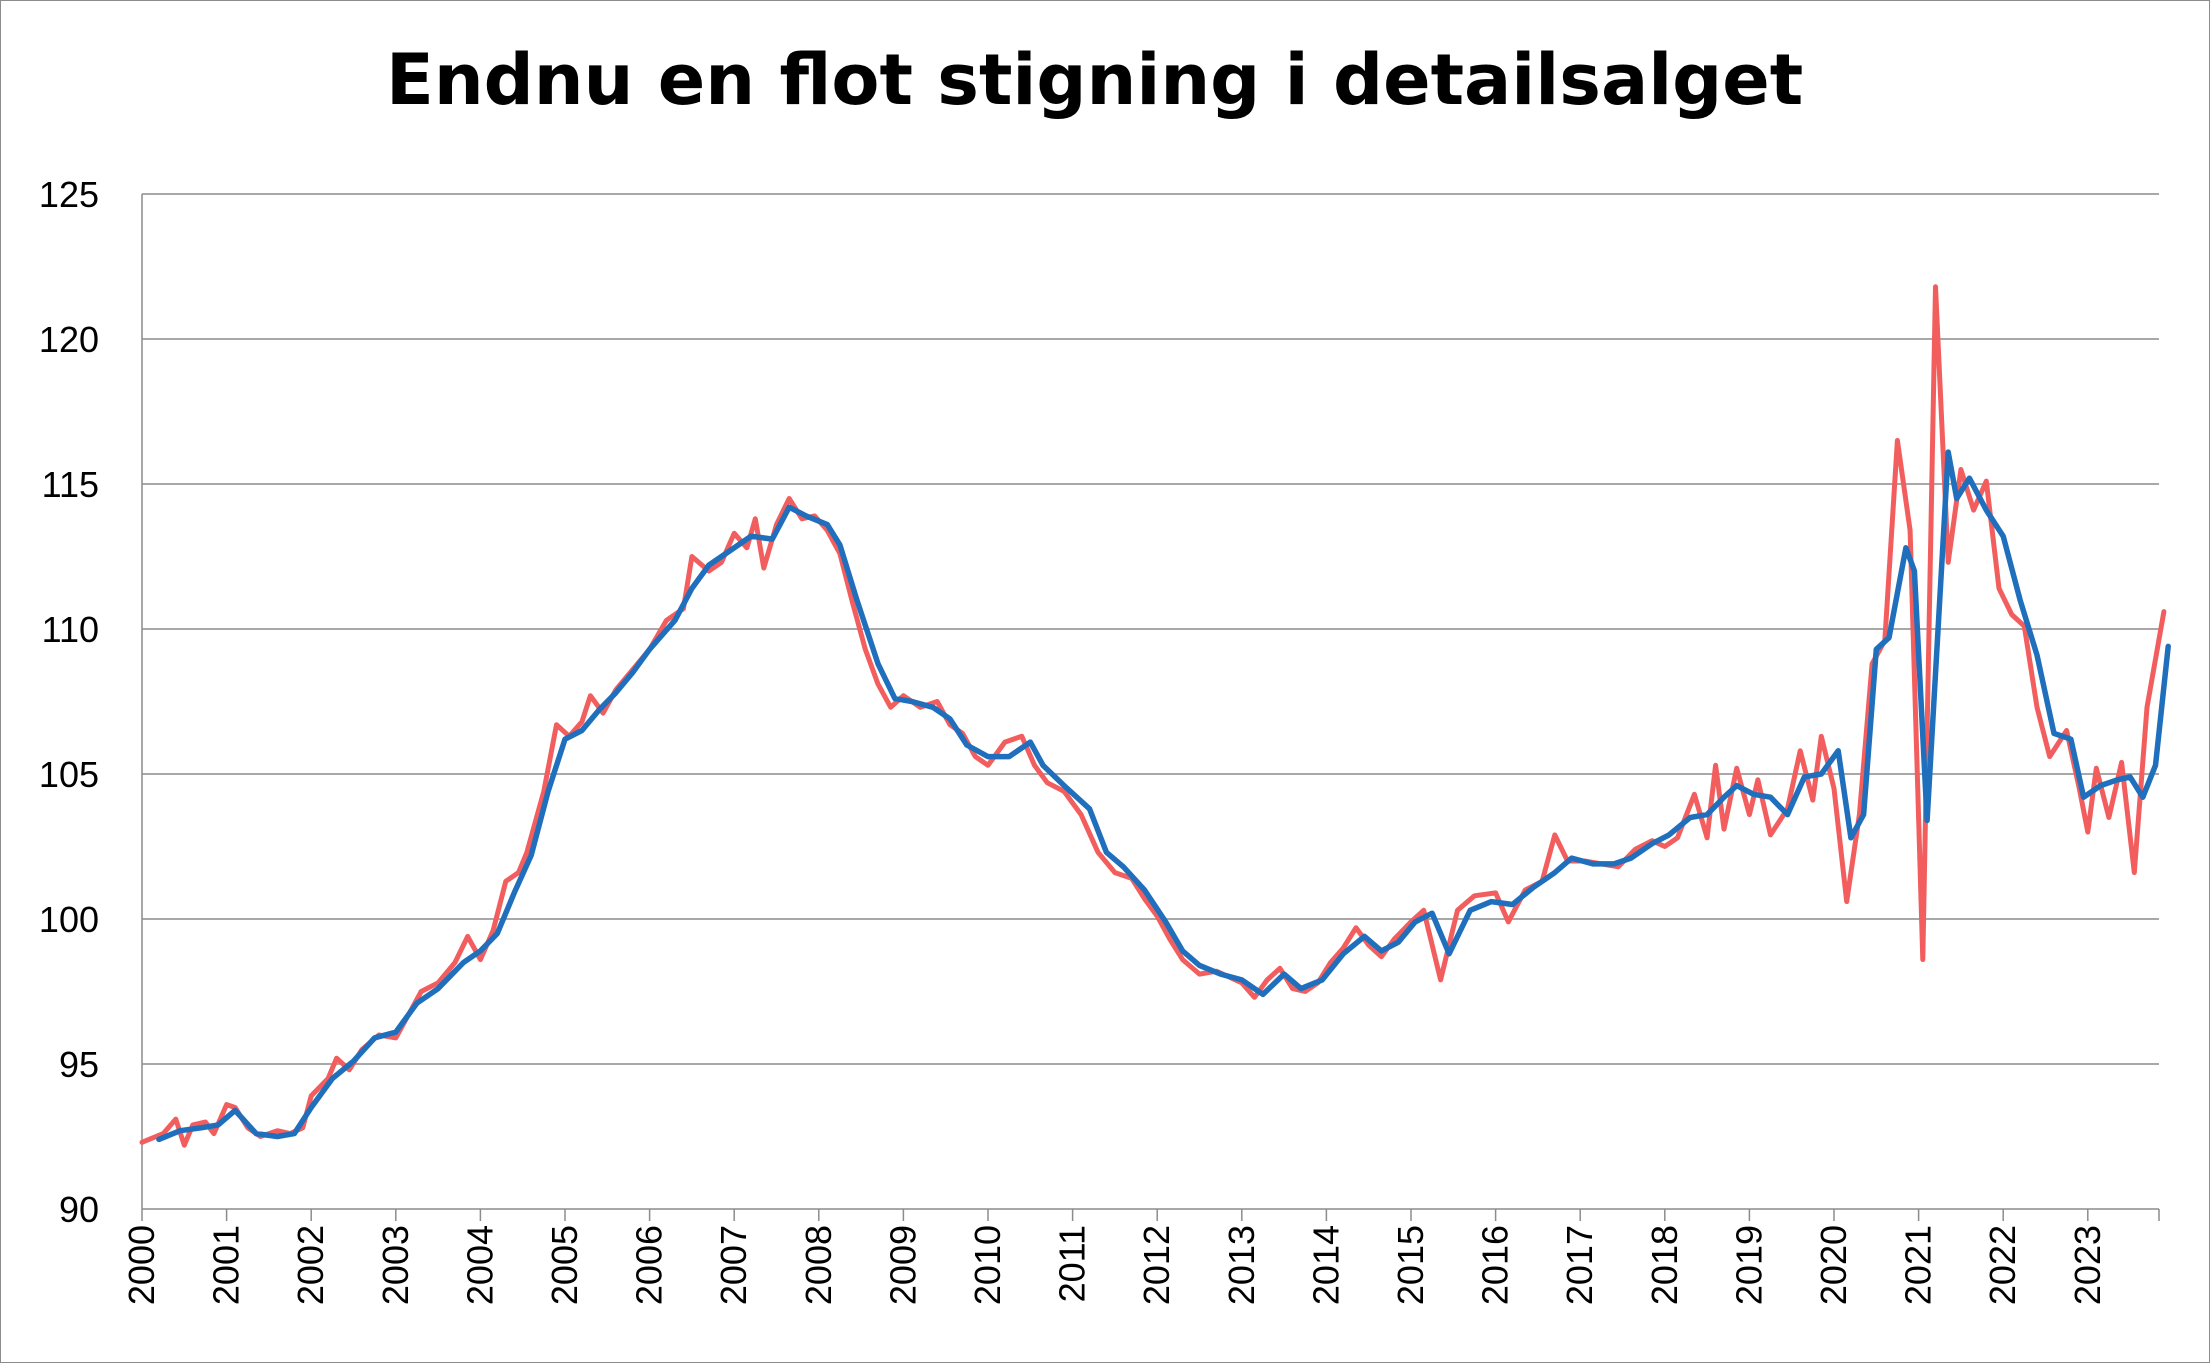  Describe the element at coordinates (1664, 1265) in the screenshot. I see `x-tick-label: 2018` at that location.